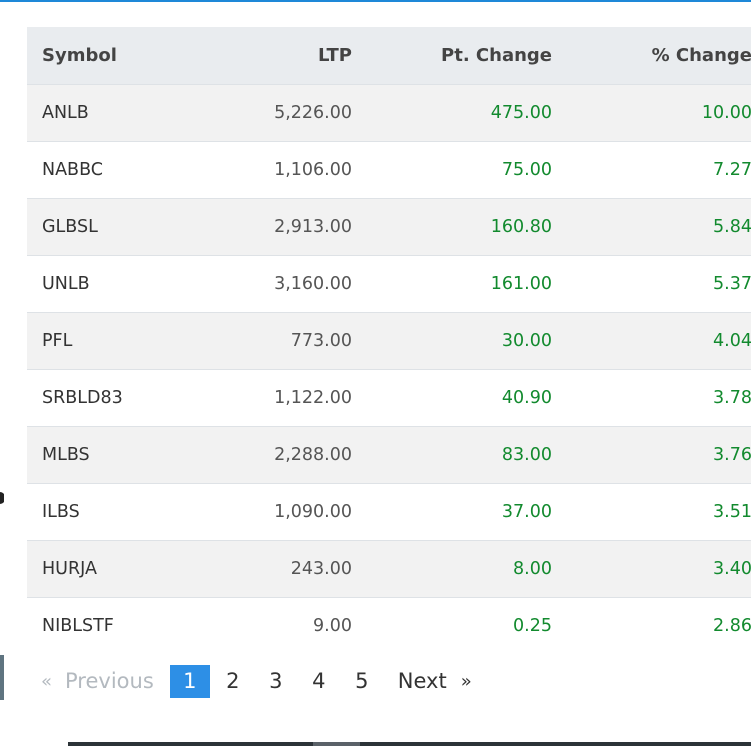 The width and height of the screenshot is (751, 746). What do you see at coordinates (526, 454) in the screenshot?
I see `cell-pt-change: 83.00` at bounding box center [526, 454].